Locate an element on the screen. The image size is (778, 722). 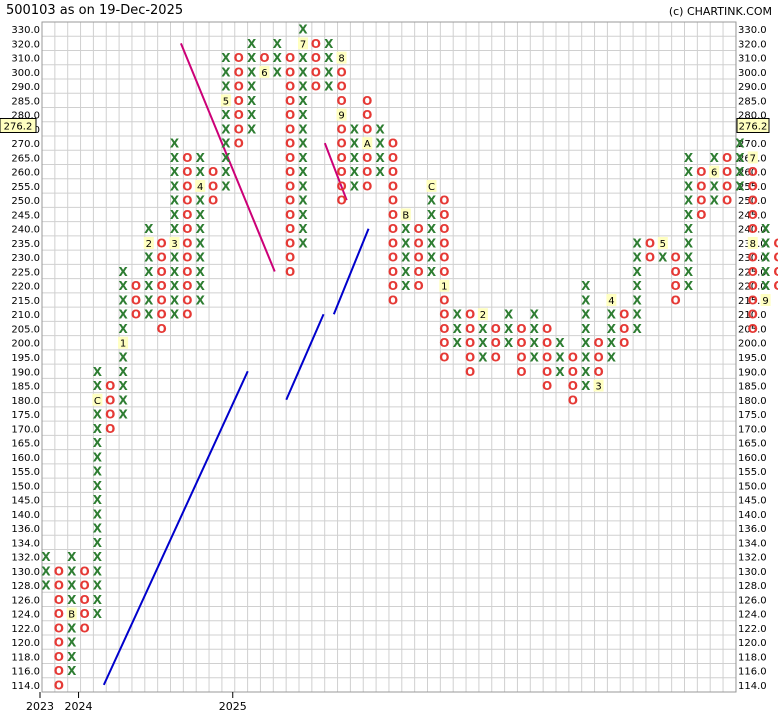
month-mark-bg is located at coordinates (97, 399).